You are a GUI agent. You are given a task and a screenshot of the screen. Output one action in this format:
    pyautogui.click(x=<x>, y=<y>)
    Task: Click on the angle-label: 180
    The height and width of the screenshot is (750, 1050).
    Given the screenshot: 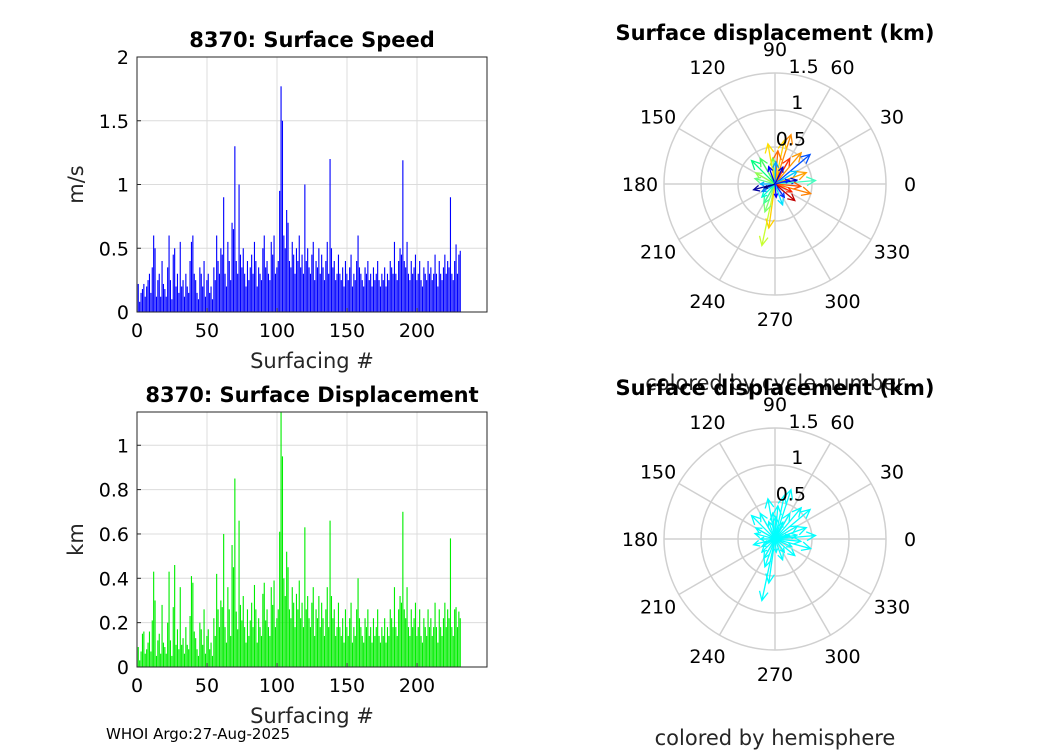 What is the action you would take?
    pyautogui.click(x=640, y=185)
    